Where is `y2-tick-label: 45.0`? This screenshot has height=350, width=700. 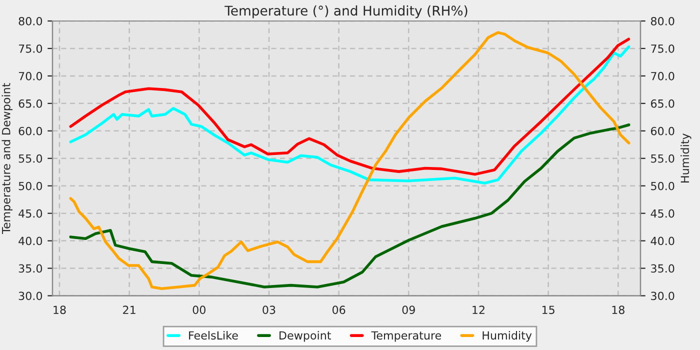 y2-tick-label: 45.0 is located at coordinates (662, 213).